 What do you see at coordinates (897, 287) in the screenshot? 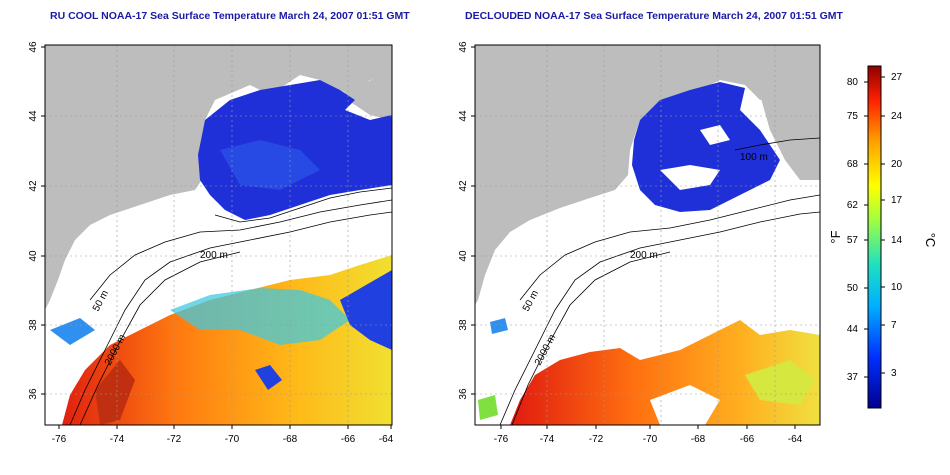
I see `celsius-tick: 10` at bounding box center [897, 287].